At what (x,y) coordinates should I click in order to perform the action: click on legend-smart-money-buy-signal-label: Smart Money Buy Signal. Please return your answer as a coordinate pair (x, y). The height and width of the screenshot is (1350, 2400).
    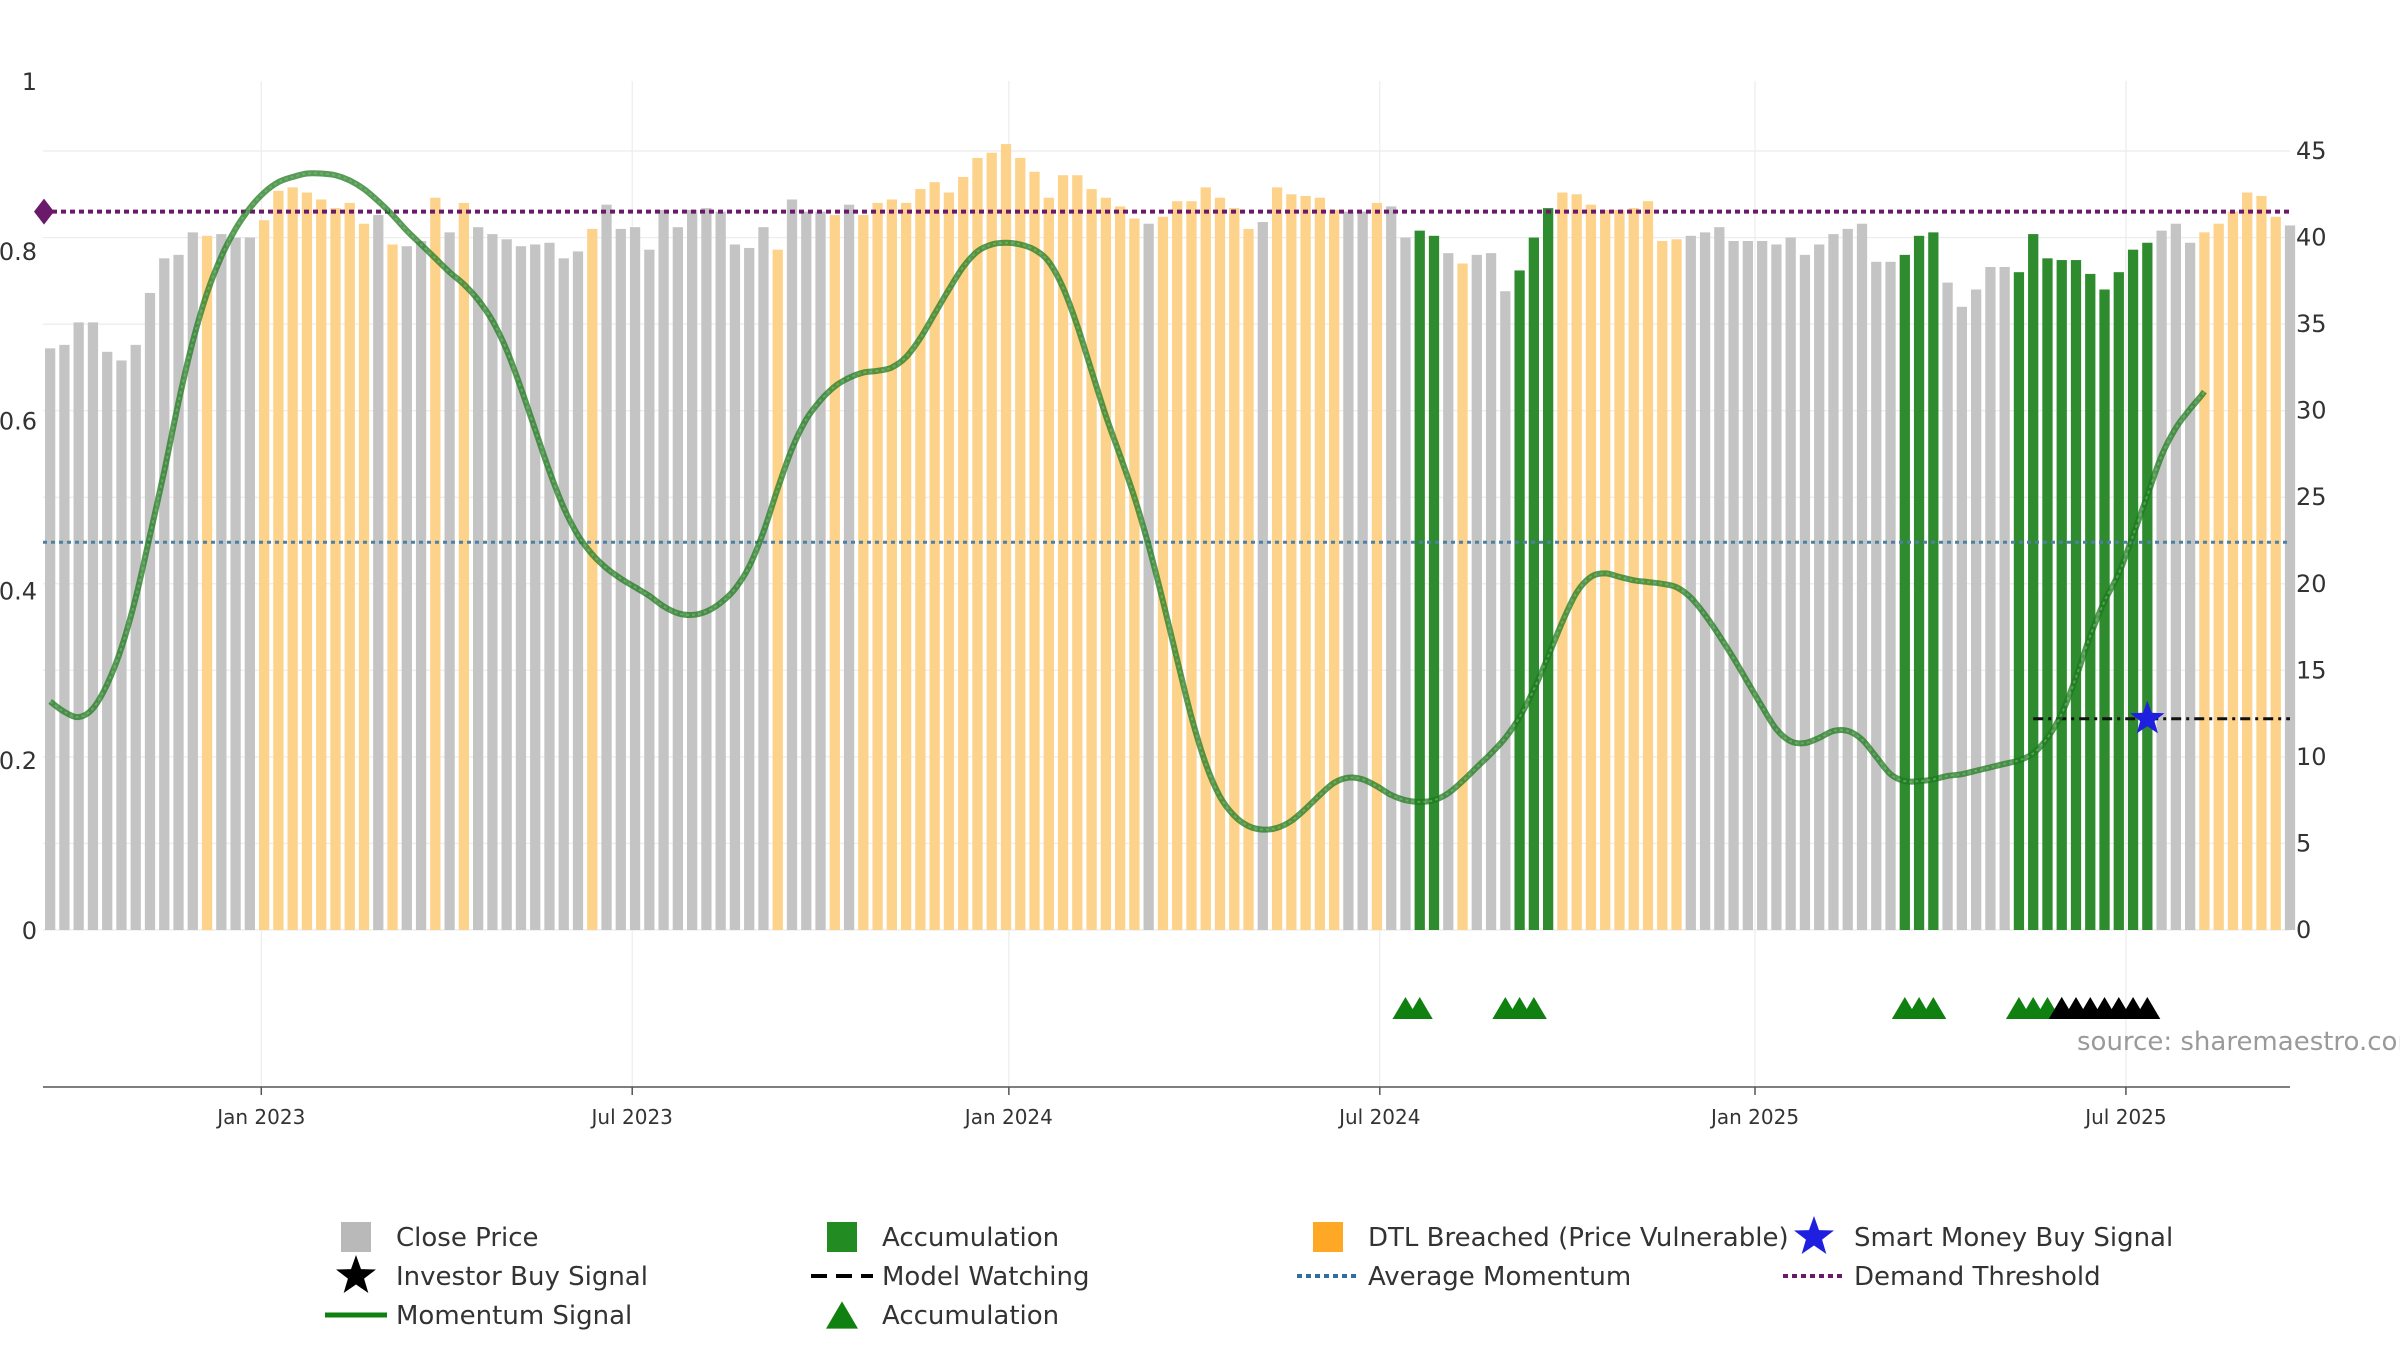
    Looking at the image, I should click on (2013, 1238).